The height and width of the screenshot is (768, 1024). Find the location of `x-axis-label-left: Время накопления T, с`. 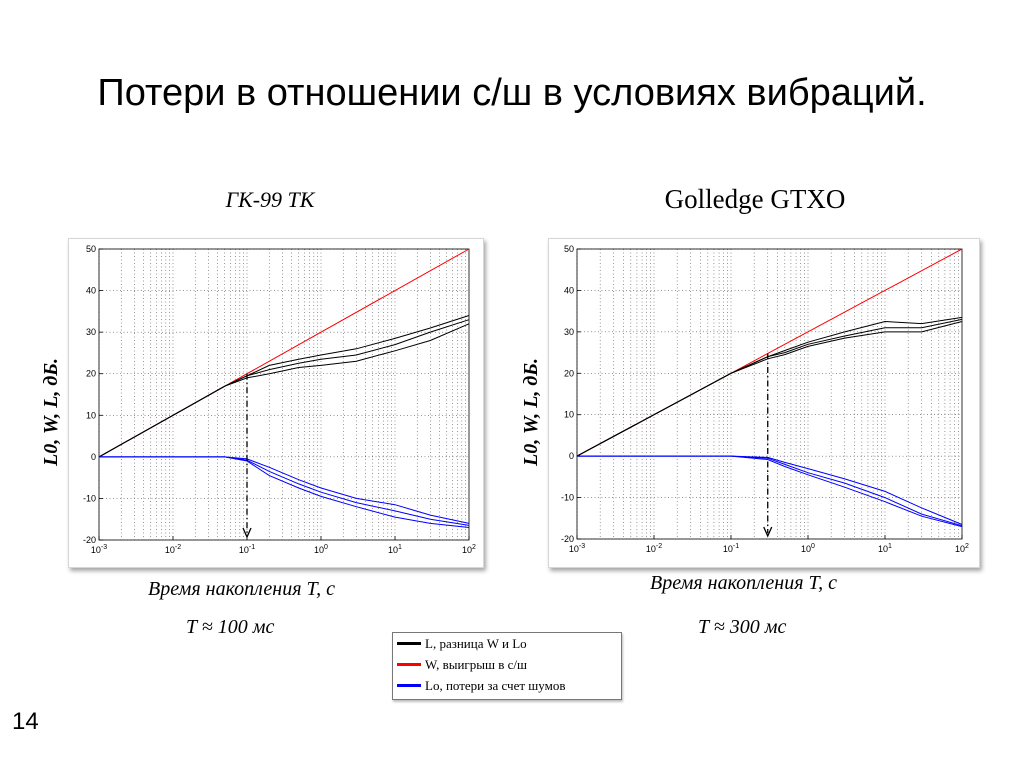

x-axis-label-left: Время накопления T, с is located at coordinates (242, 589).